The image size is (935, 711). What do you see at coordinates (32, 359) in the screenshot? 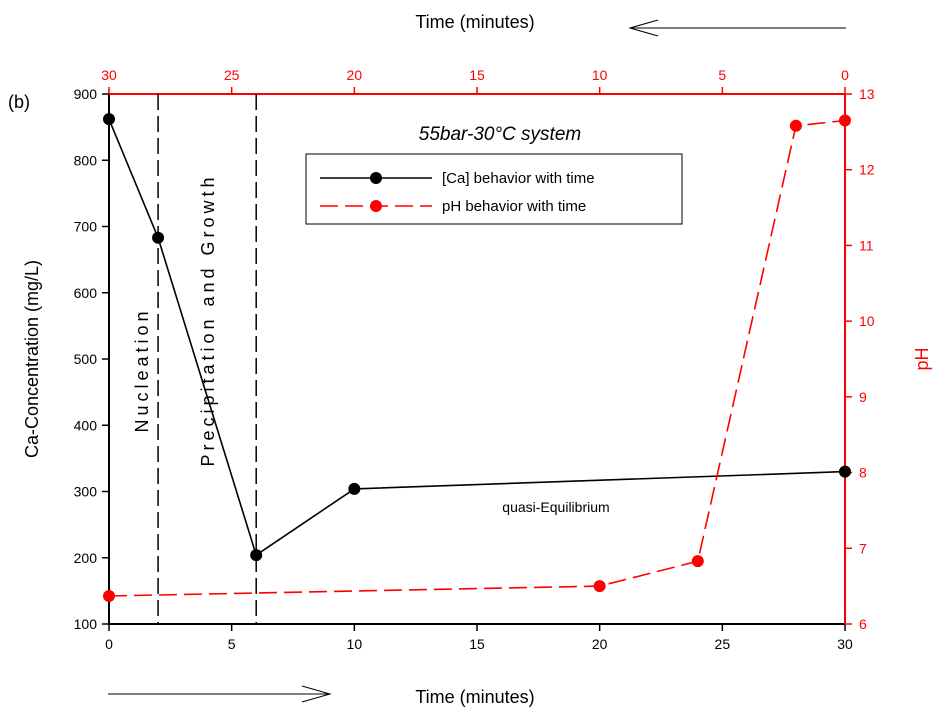
I see `left-axis-label: Ca-Concentration (mg/L)` at bounding box center [32, 359].